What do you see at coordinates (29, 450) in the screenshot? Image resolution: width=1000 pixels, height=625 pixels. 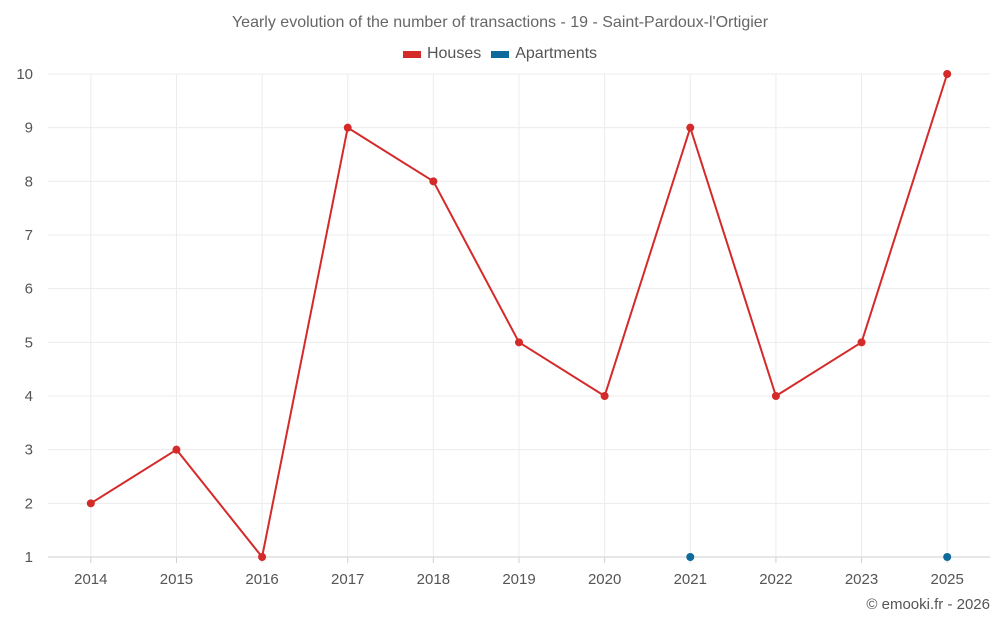 I see `y-tick-label: 3` at bounding box center [29, 450].